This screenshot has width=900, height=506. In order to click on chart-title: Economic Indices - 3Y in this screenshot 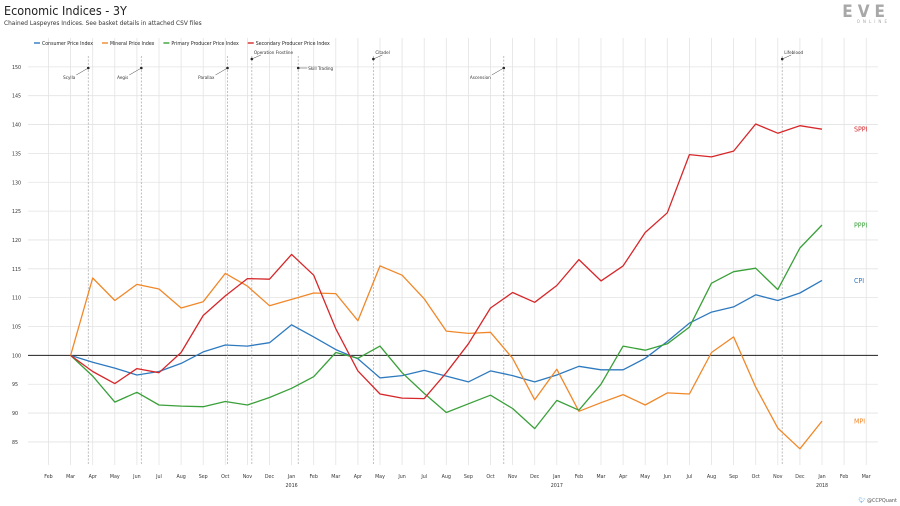, I will do `click(65, 10)`.